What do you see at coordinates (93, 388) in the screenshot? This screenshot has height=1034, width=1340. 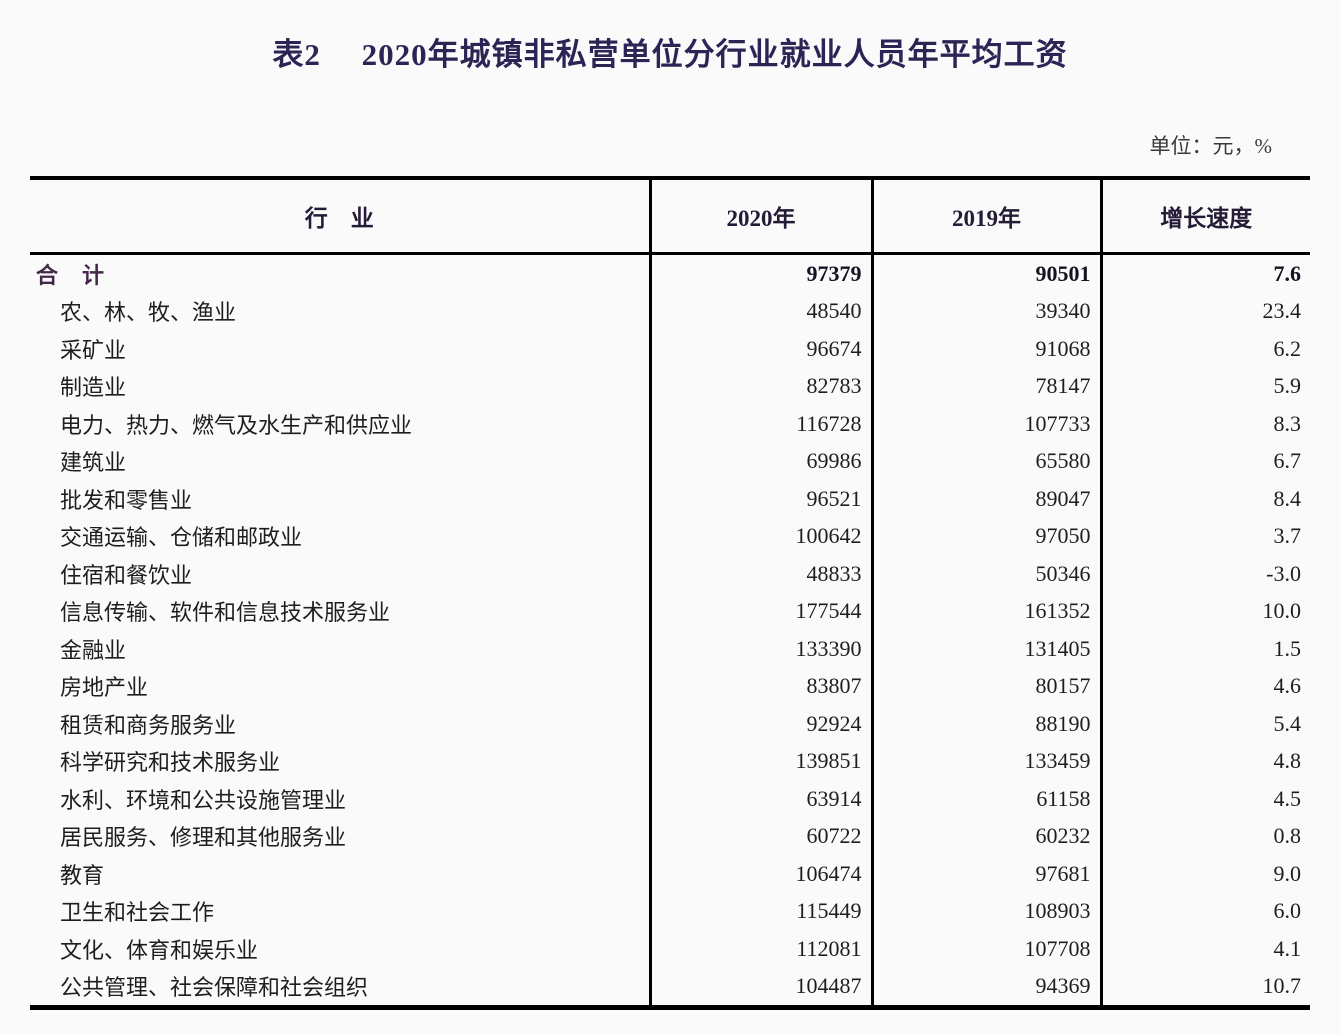 I see `industry-cell: 制造业` at bounding box center [93, 388].